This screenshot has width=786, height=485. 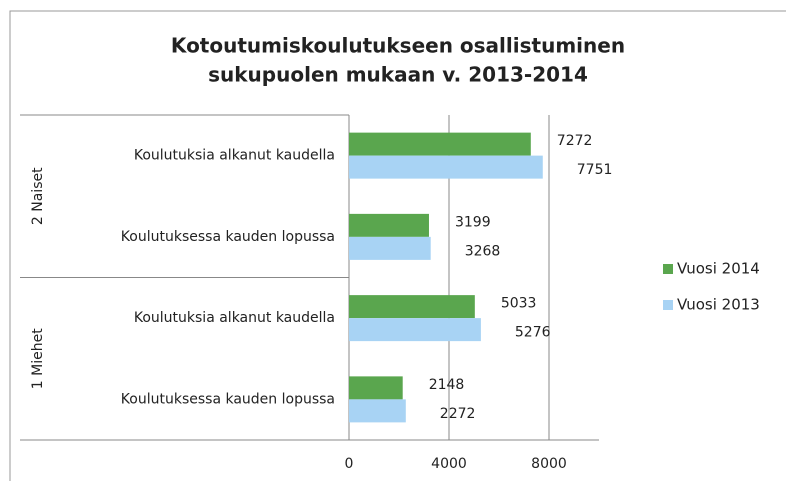 What do you see at coordinates (473, 222) in the screenshot?
I see `value-label: 3199` at bounding box center [473, 222].